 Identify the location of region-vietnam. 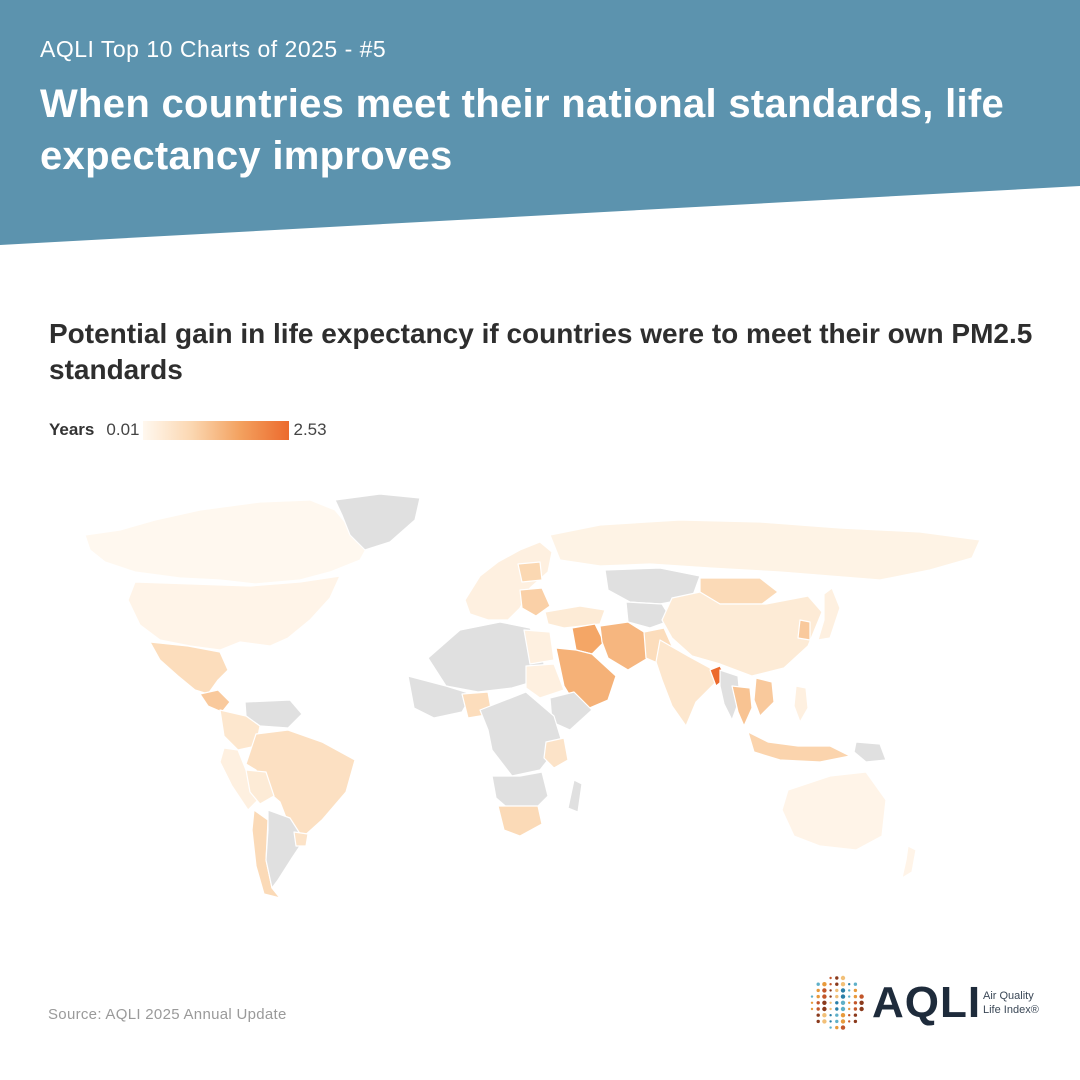
(764, 697).